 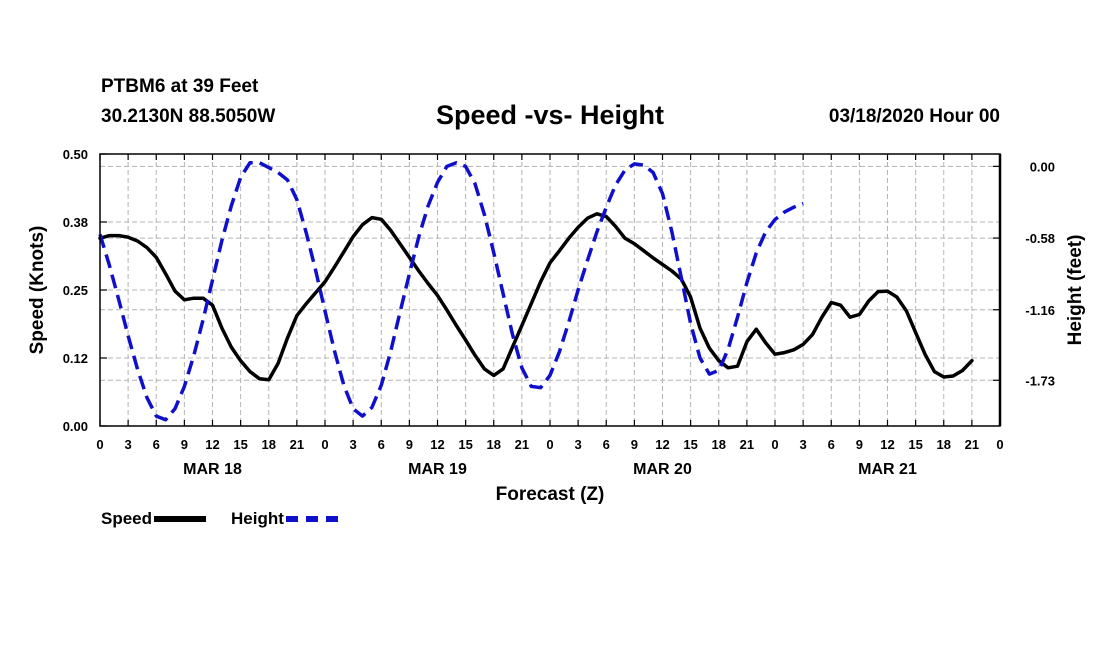 I want to click on station-coordinates: 30.2130N 88.5050W, so click(x=188, y=116).